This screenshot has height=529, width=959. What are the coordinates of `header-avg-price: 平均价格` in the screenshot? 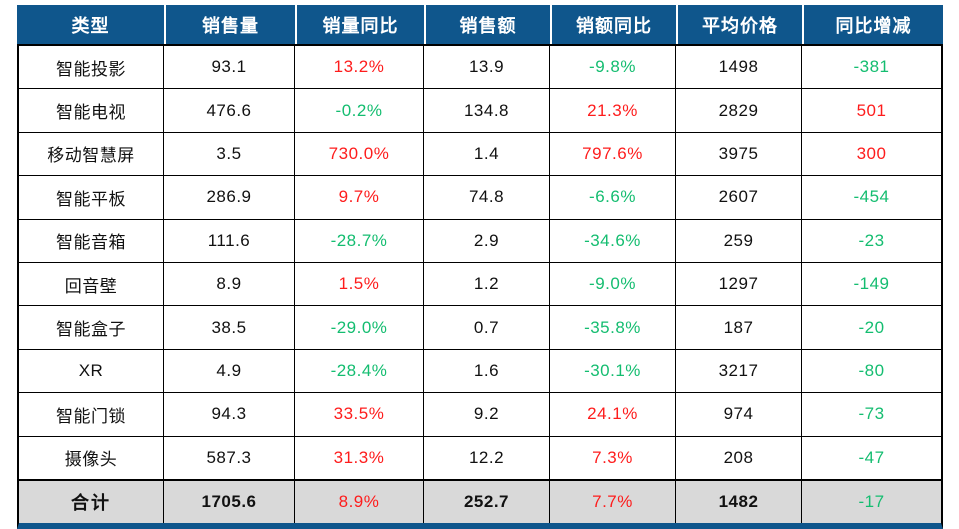 It's located at (739, 24).